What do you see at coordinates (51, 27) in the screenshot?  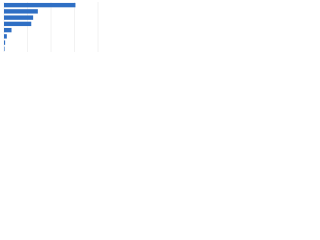 I see `chart` at bounding box center [51, 27].